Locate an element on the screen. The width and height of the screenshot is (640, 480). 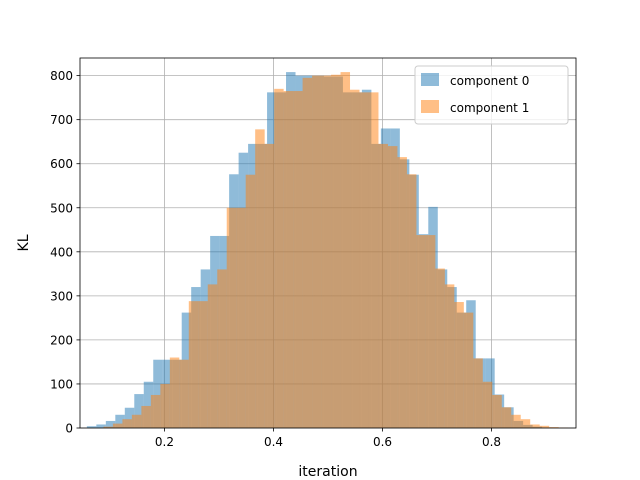
y-tick-label: 100 is located at coordinates (61, 384).